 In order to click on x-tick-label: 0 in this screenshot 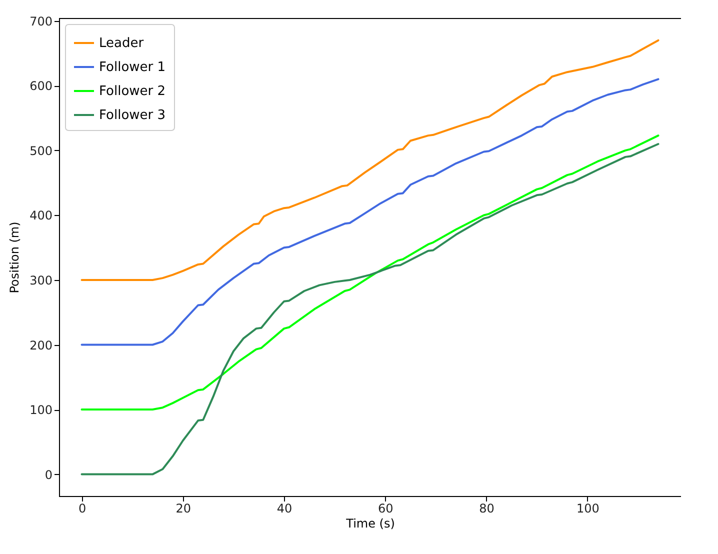, I will do `click(82, 509)`.